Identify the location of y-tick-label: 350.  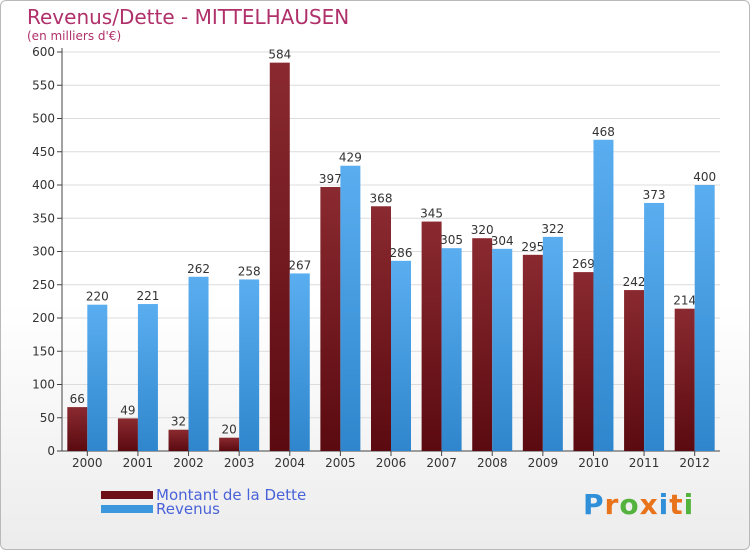
(43, 218).